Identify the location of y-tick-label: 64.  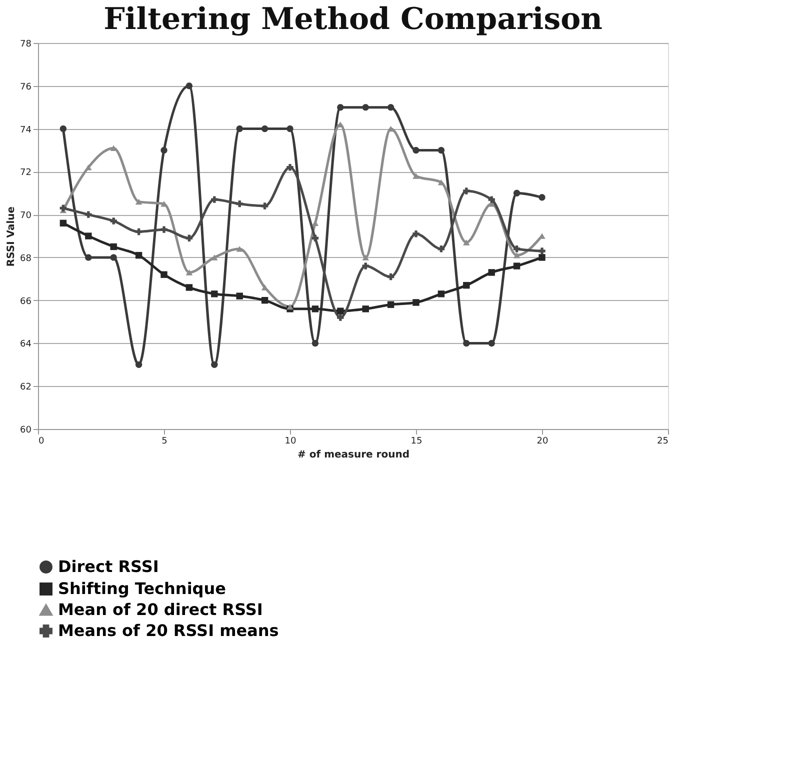
(26, 345).